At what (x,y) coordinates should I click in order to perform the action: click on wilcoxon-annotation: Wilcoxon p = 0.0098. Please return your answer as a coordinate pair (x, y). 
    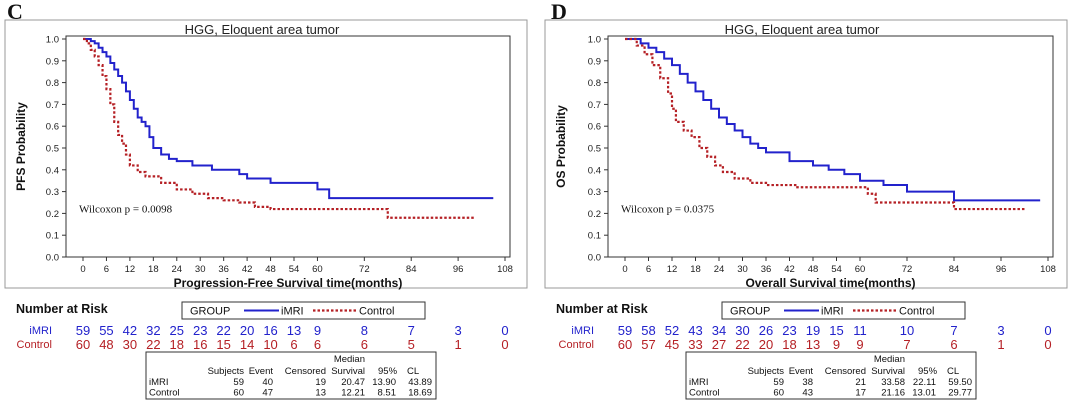
    Looking at the image, I should click on (126, 209).